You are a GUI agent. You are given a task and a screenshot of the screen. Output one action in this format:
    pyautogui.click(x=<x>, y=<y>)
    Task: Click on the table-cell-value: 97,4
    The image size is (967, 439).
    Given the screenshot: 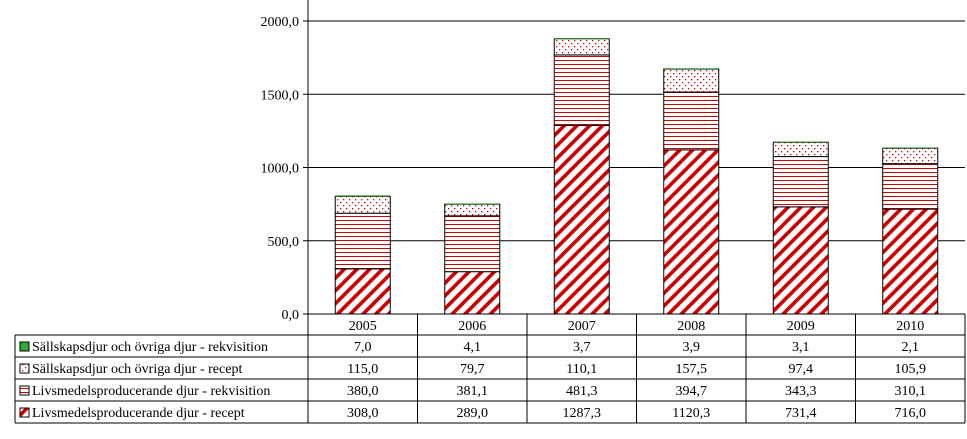 What is the action you would take?
    pyautogui.click(x=801, y=369)
    